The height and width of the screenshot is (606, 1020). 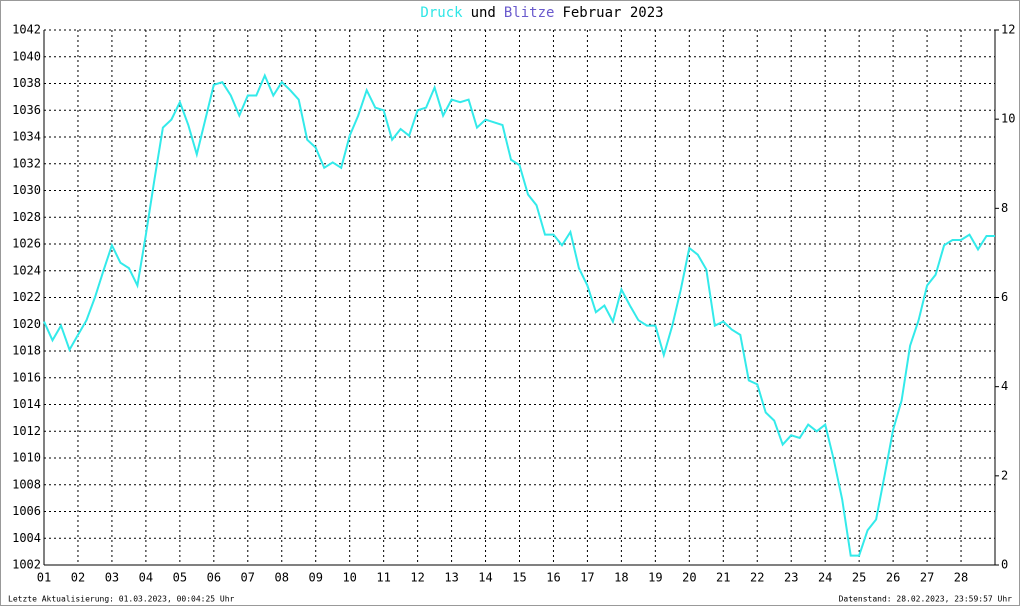 What do you see at coordinates (1004, 475) in the screenshot?
I see `y2-tick-label: 2` at bounding box center [1004, 475].